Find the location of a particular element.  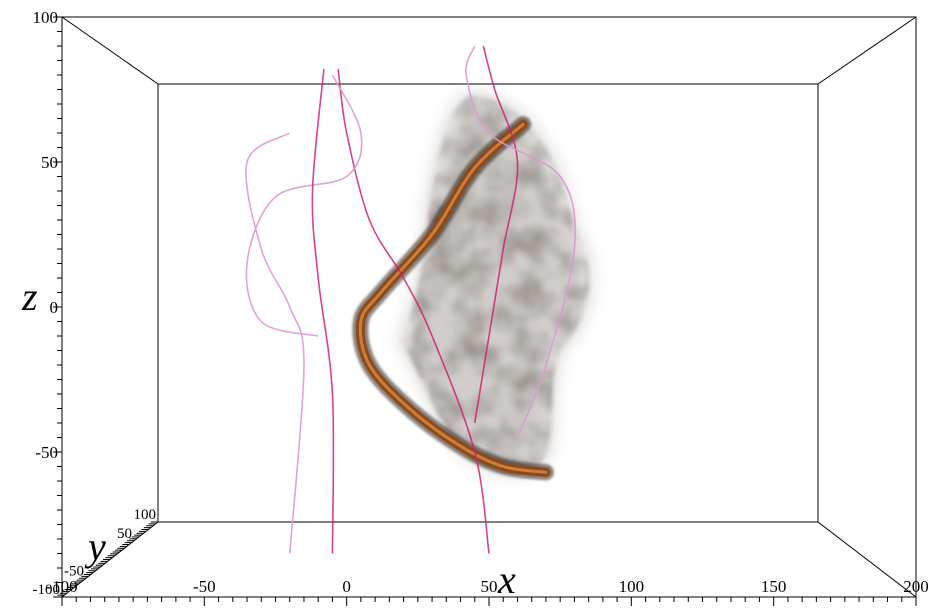

x-tick-label: 200 is located at coordinates (916, 586).